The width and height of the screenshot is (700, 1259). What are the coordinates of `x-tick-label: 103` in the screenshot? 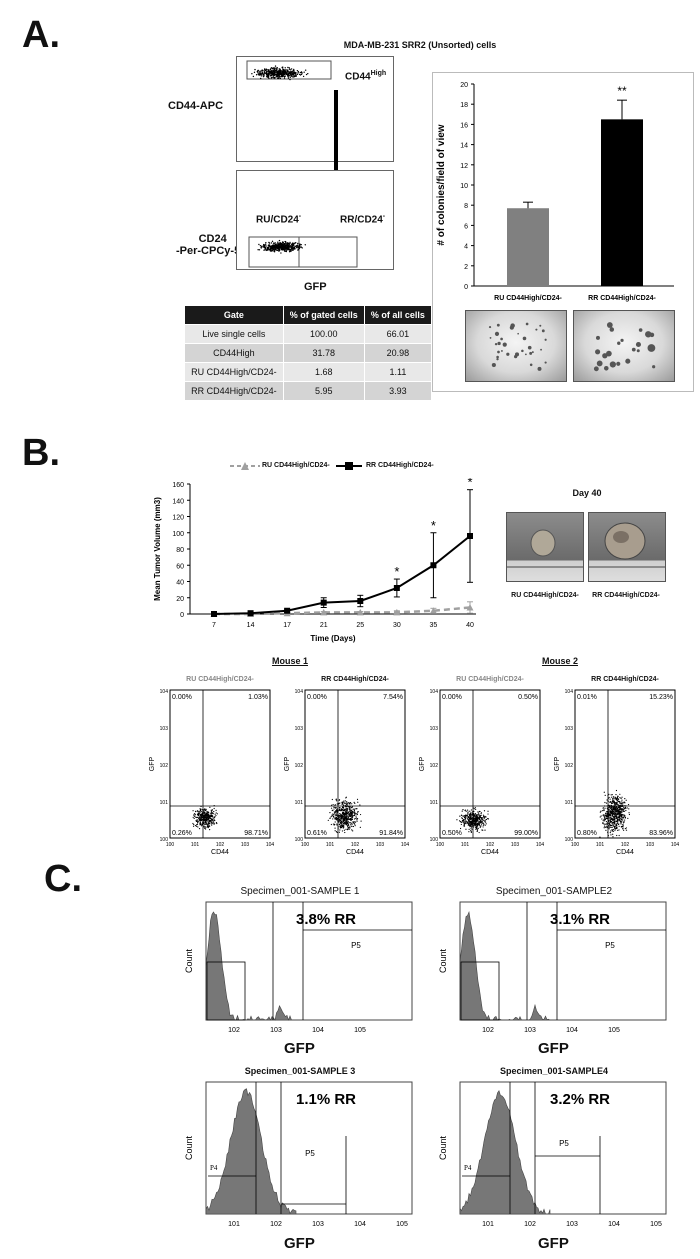 It's located at (572, 1224).